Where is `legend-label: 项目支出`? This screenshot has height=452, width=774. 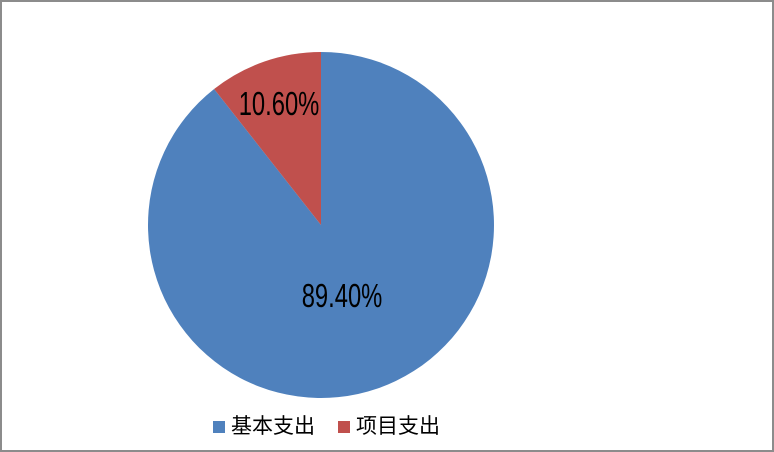 legend-label: 项目支出 is located at coordinates (398, 426).